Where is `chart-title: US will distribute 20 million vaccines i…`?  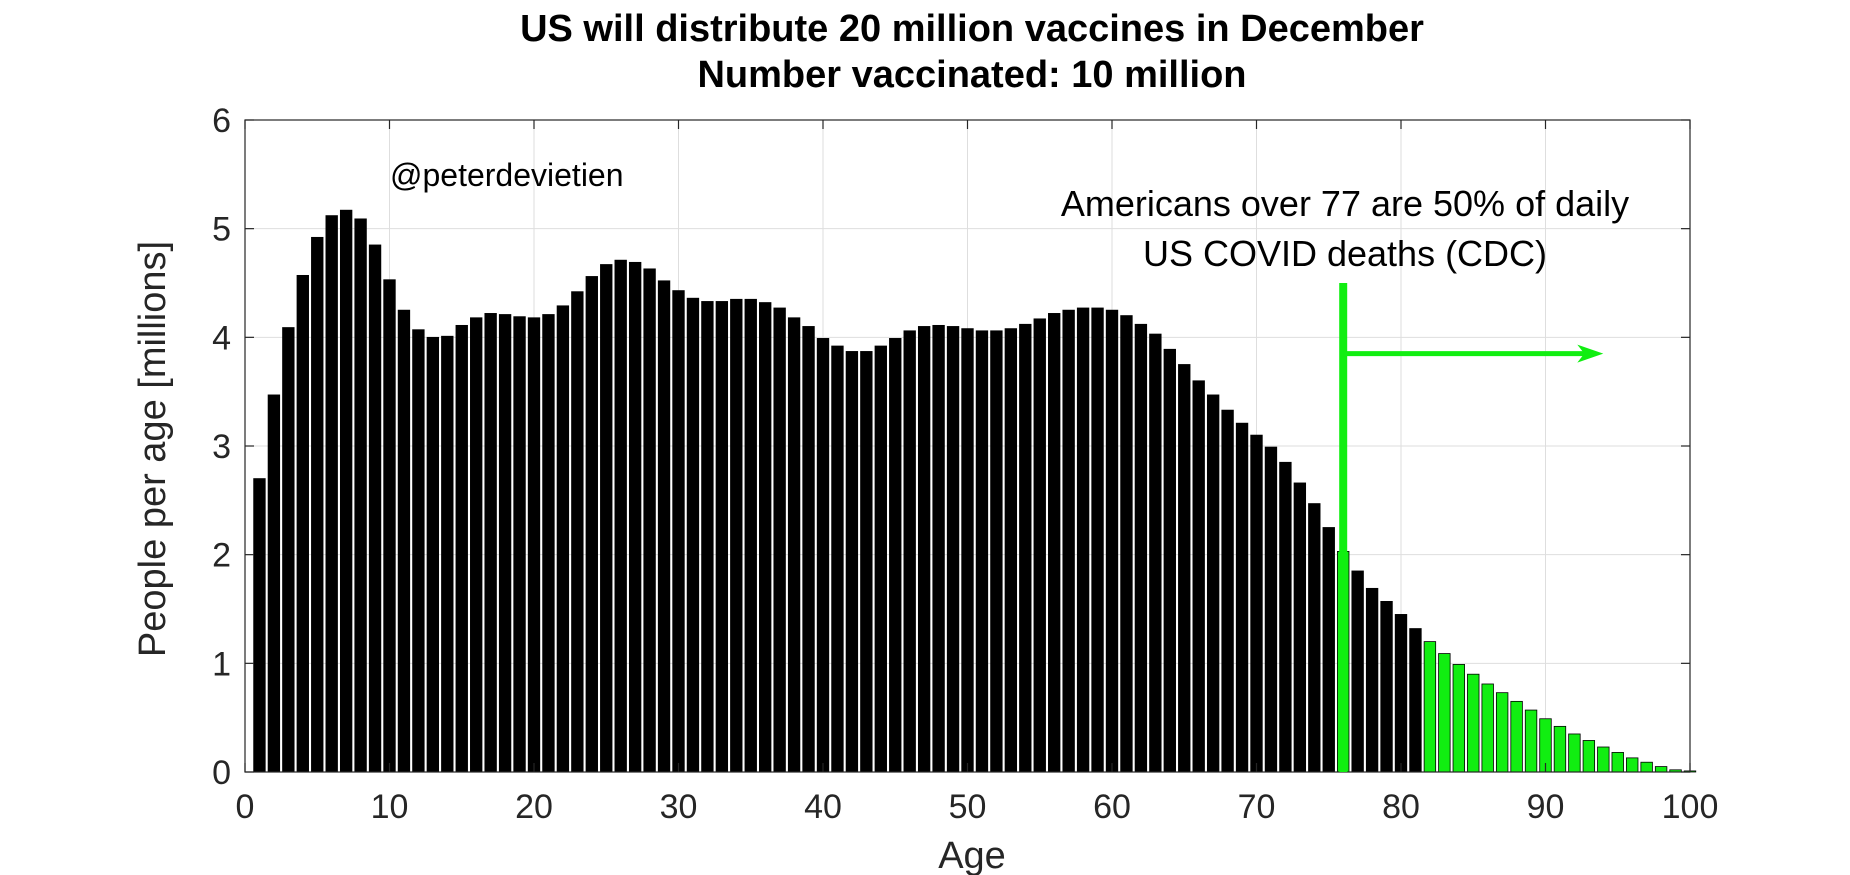 chart-title: US will distribute 20 million vaccines i… is located at coordinates (972, 29).